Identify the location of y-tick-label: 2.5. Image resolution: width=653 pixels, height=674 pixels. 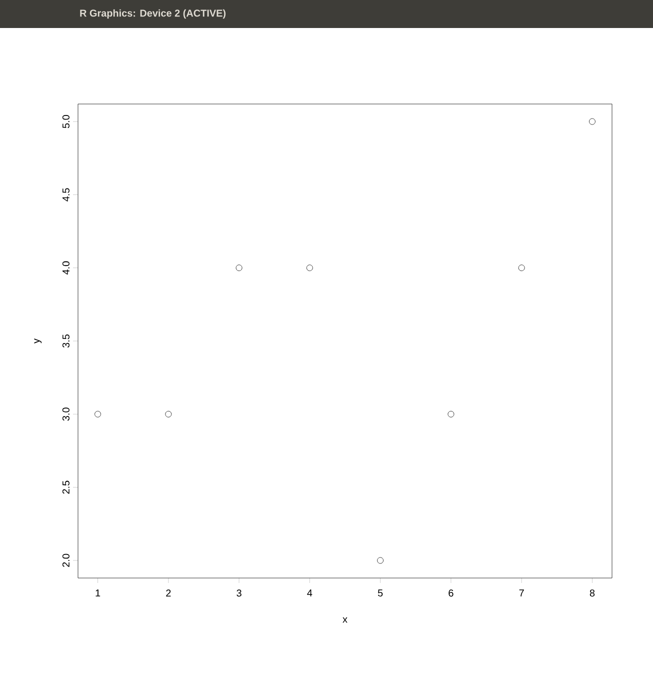
(66, 487).